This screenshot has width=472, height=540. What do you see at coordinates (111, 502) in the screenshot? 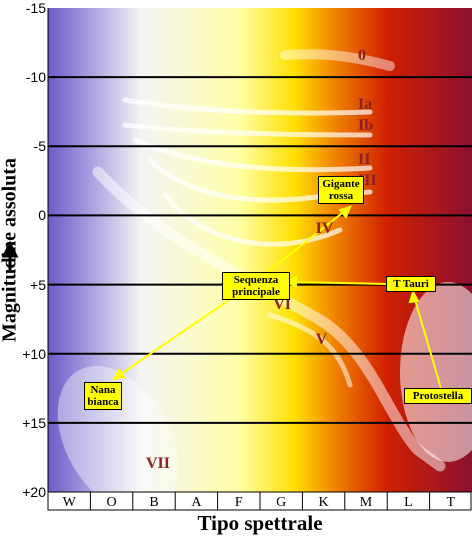
I see `x-tick-label: O` at bounding box center [111, 502].